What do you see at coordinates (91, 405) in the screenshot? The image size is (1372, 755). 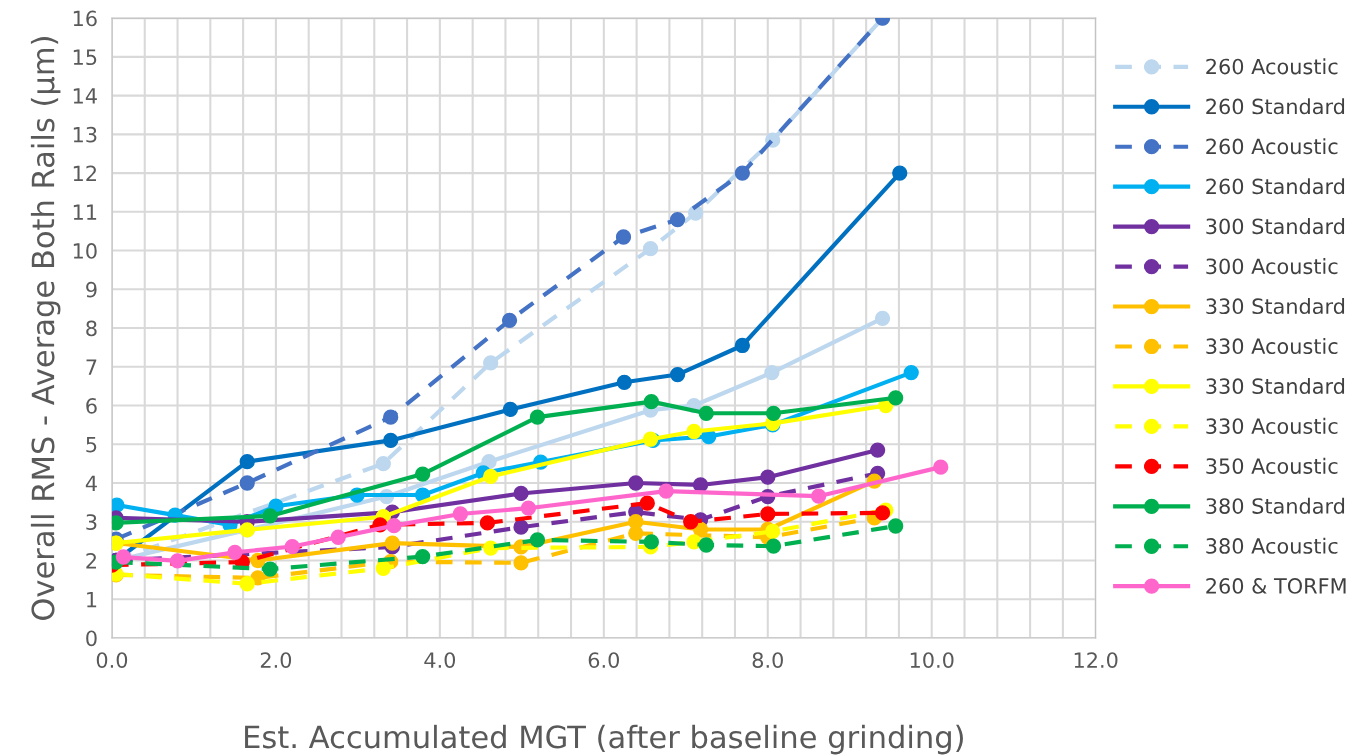 I see `y-tick-label: 6` at bounding box center [91, 405].